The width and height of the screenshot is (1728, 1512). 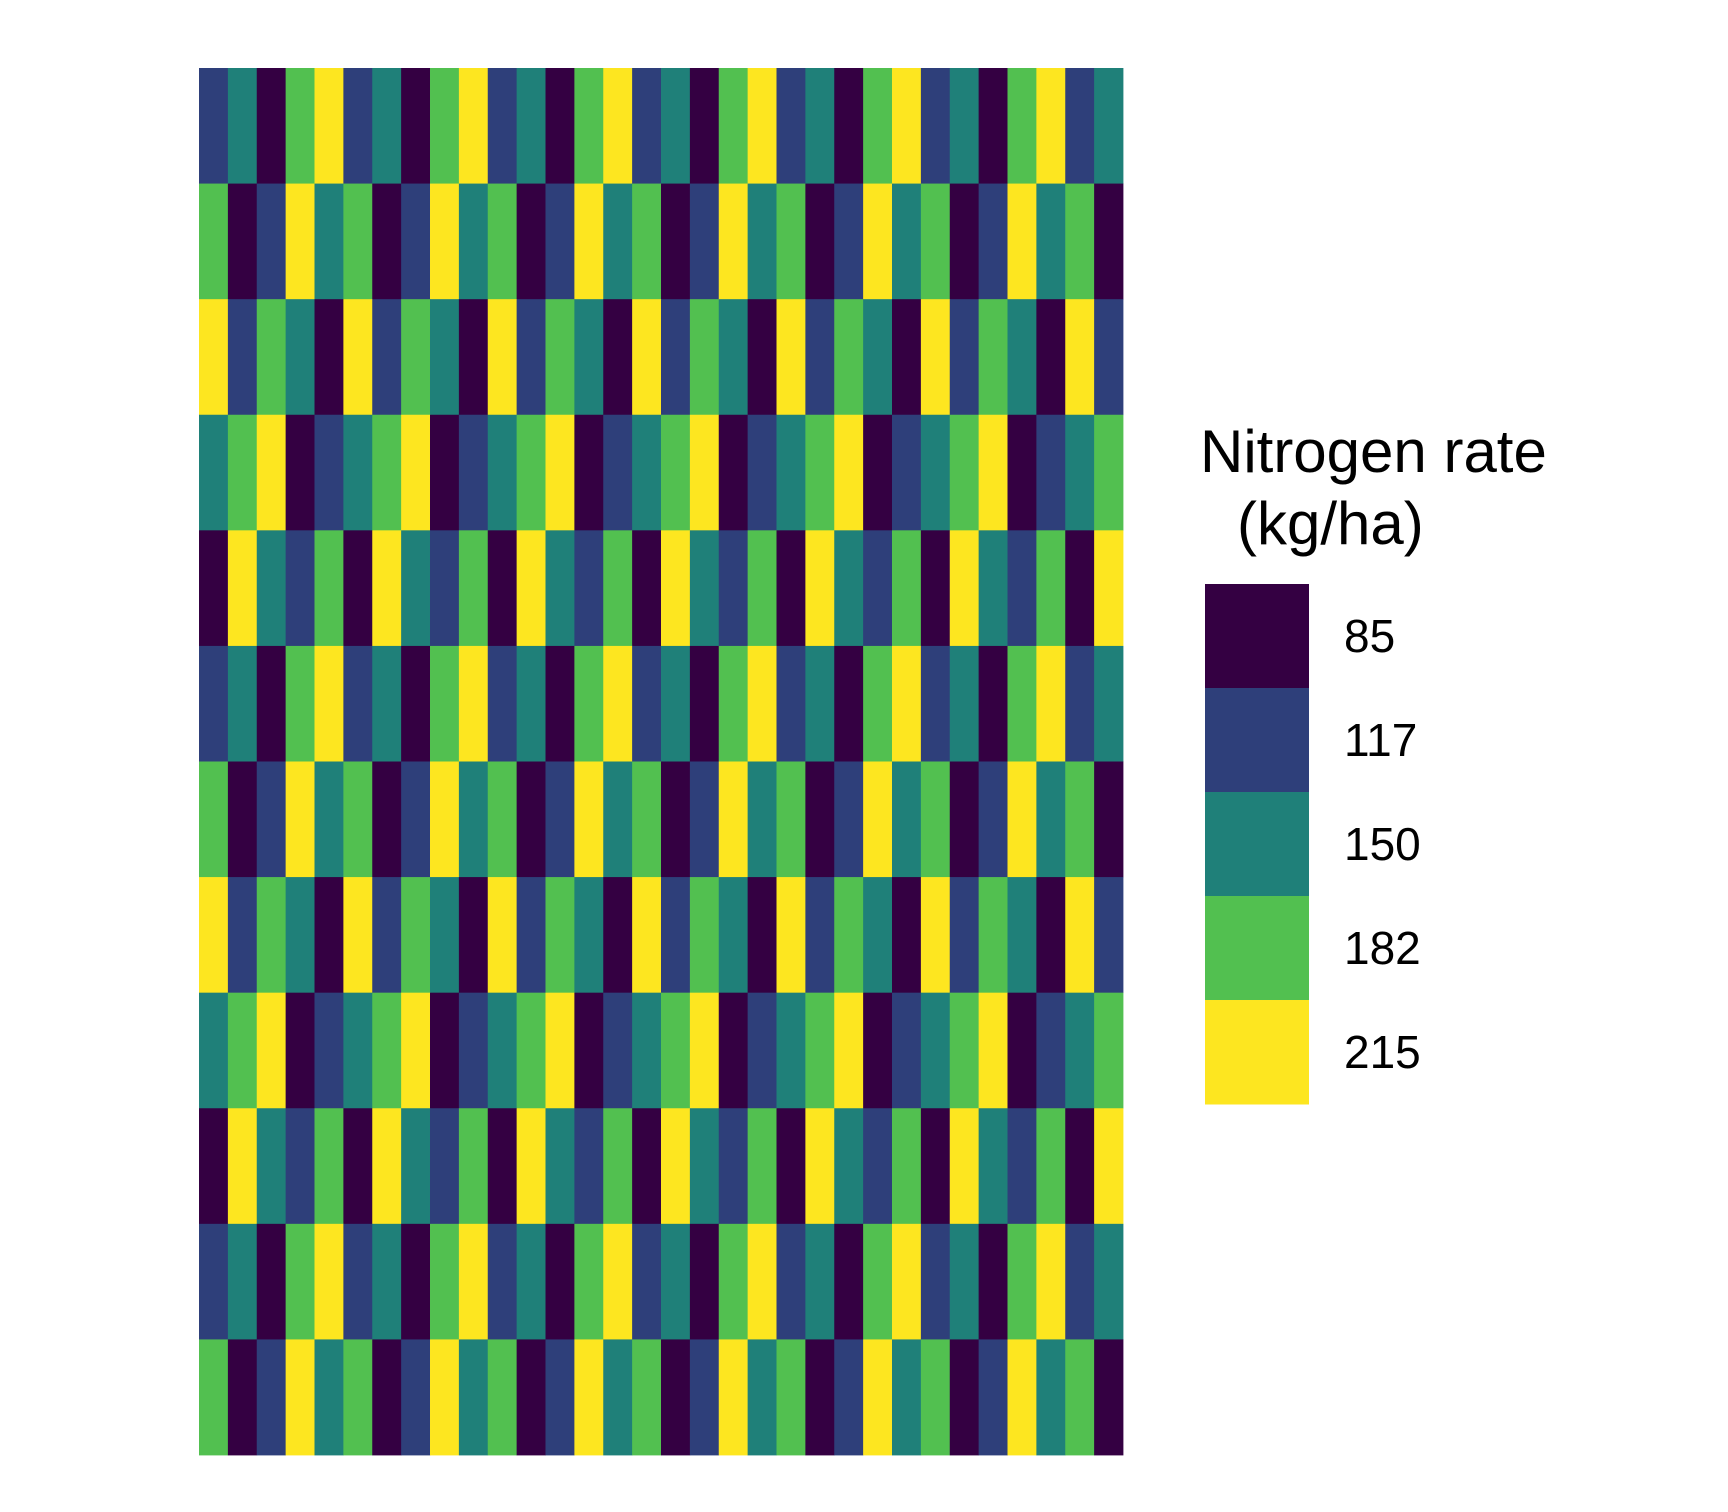 I want to click on legend: Nitrogen rate (kg/ha) 85 117 150 182 215, so click(x=1373, y=761).